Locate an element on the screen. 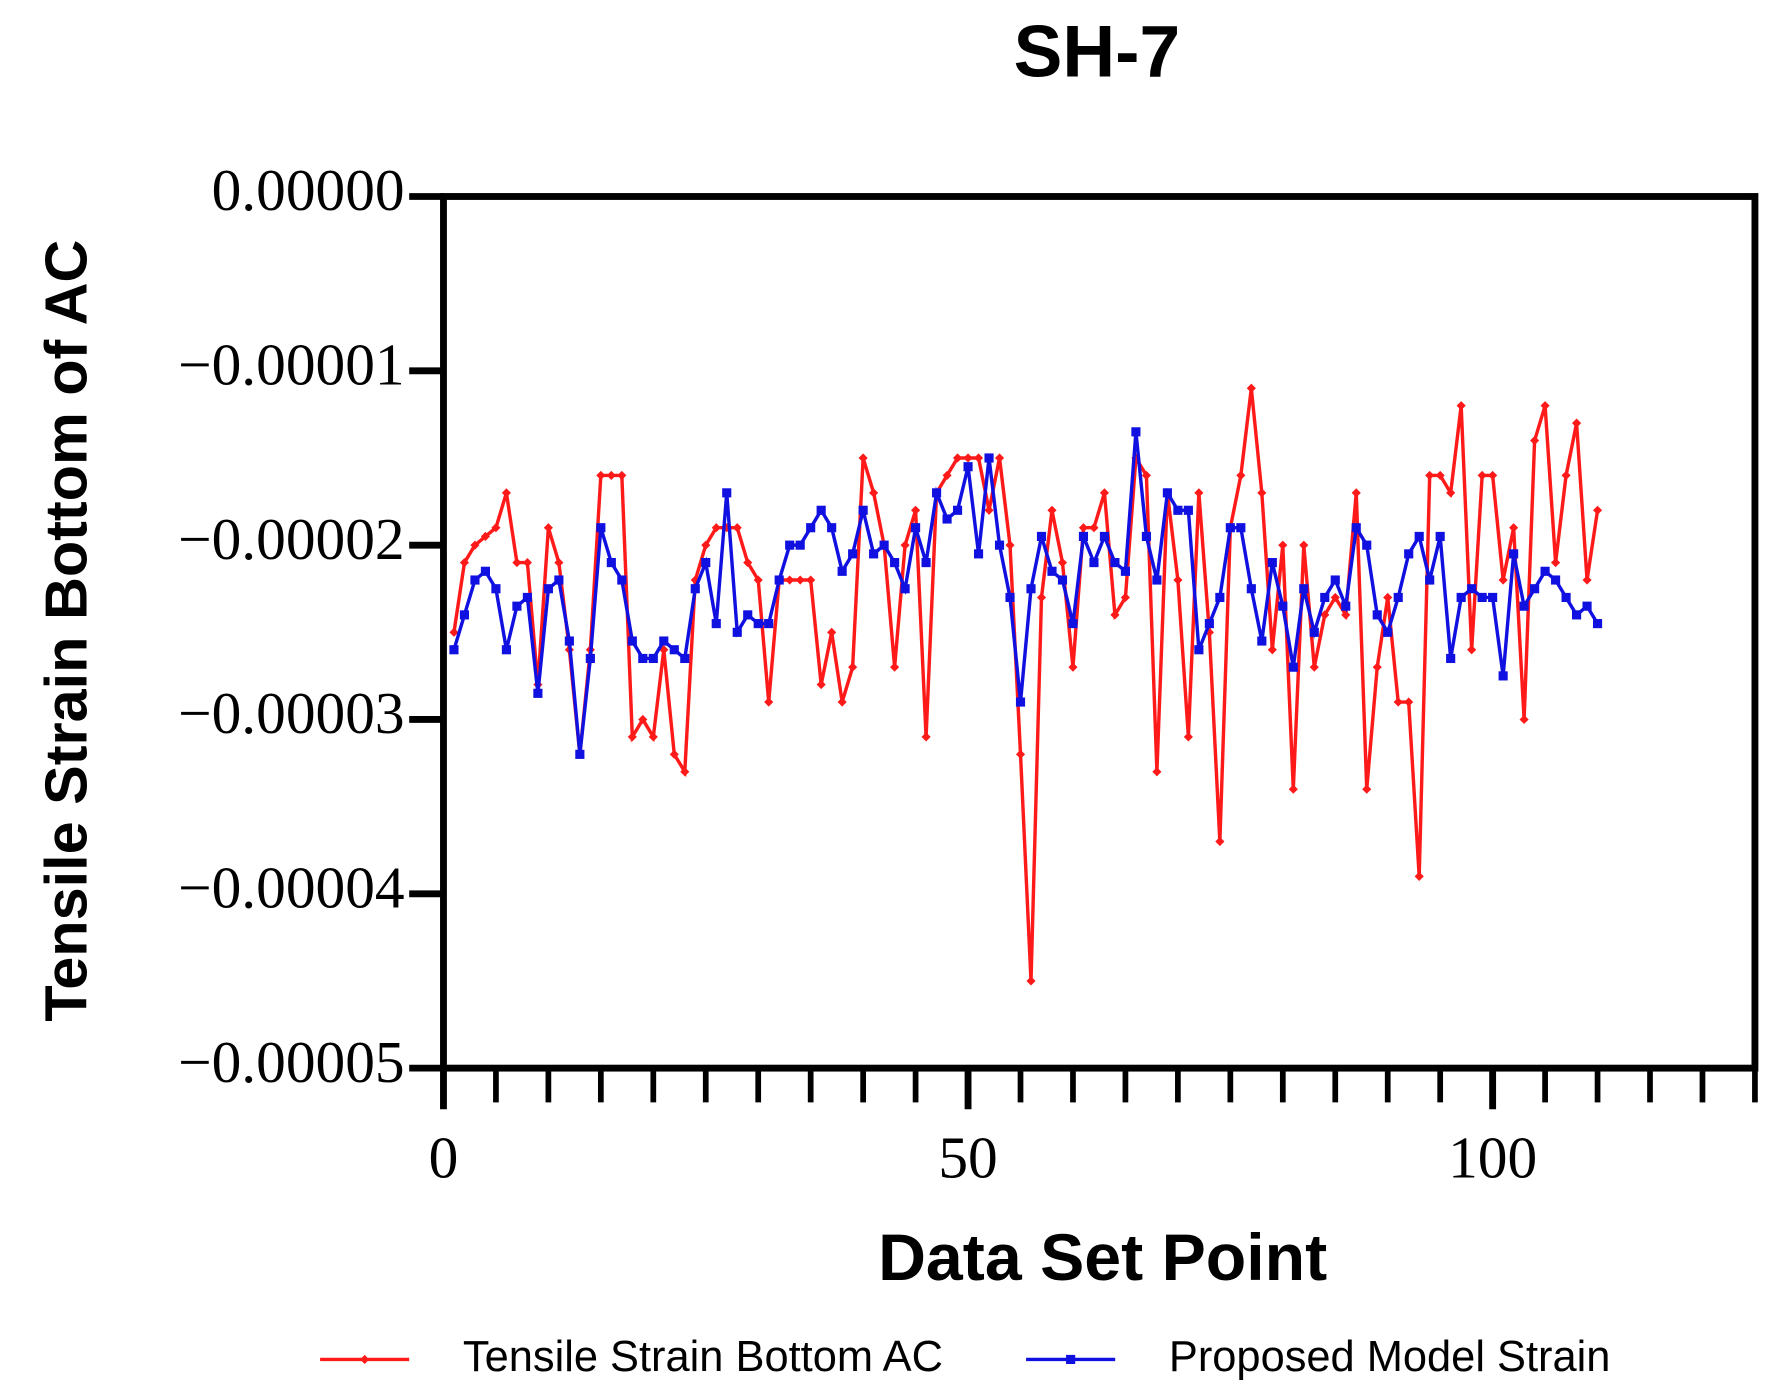  chart-title: SH-7 is located at coordinates (1097, 51).